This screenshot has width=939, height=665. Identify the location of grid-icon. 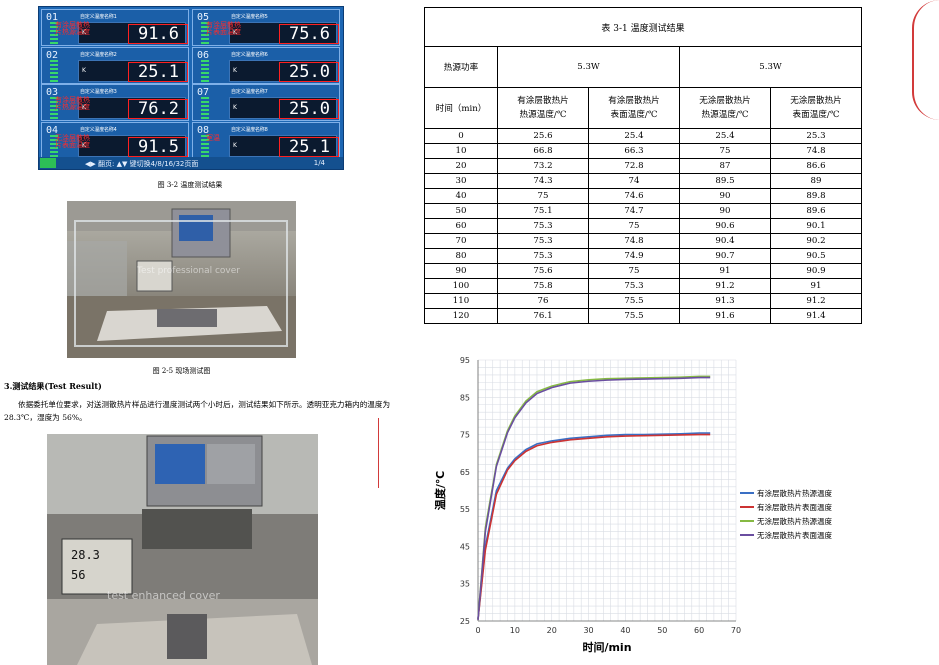
(48, 163).